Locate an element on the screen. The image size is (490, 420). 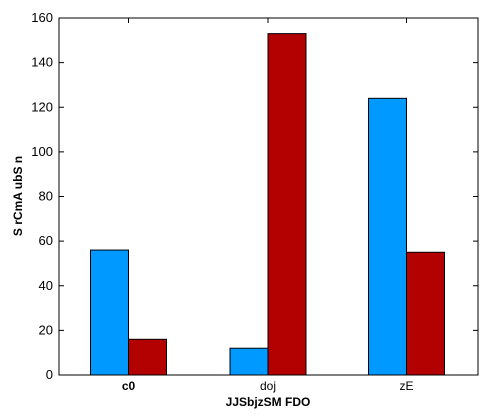
bar-series-2-zE is located at coordinates (425, 313).